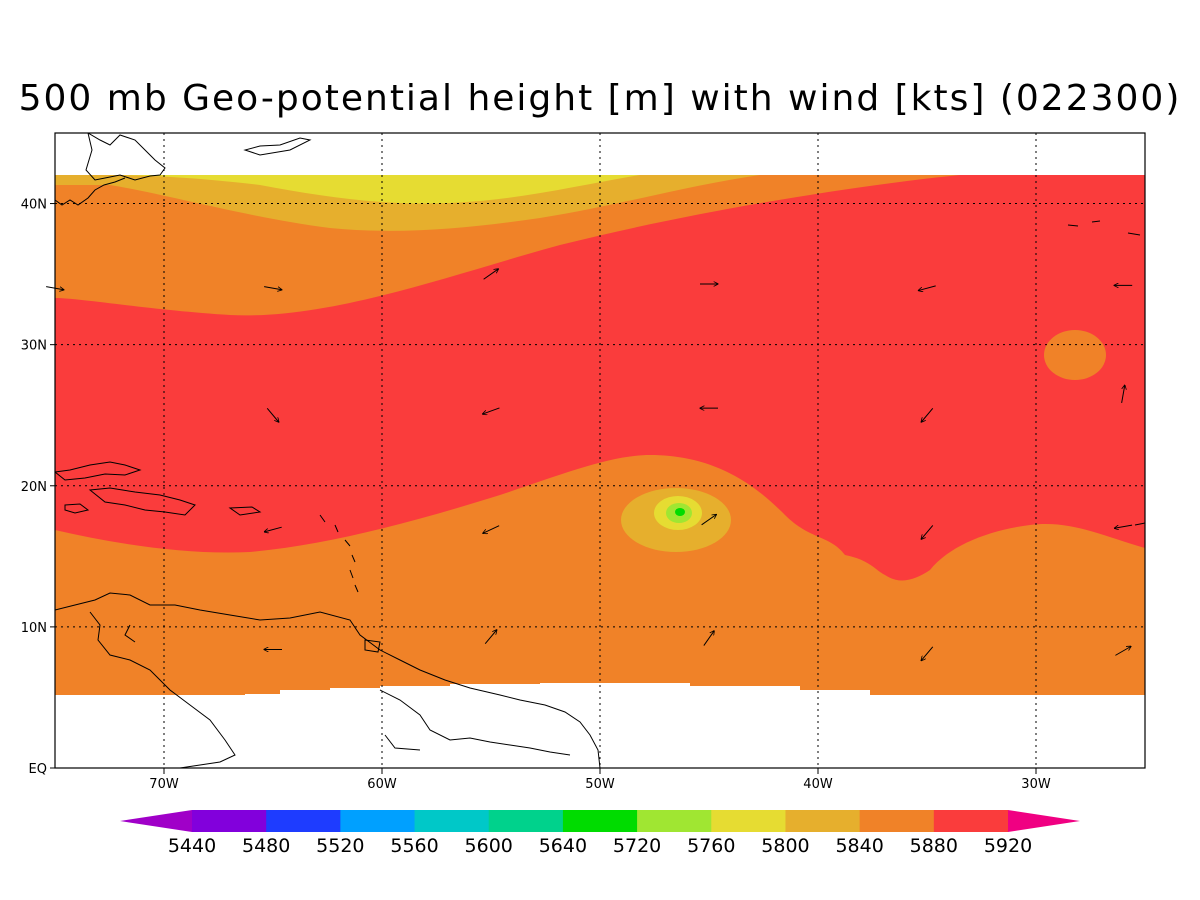 This screenshot has width=1200, height=900. I want to click on colorbar-label: 5520, so click(340, 846).